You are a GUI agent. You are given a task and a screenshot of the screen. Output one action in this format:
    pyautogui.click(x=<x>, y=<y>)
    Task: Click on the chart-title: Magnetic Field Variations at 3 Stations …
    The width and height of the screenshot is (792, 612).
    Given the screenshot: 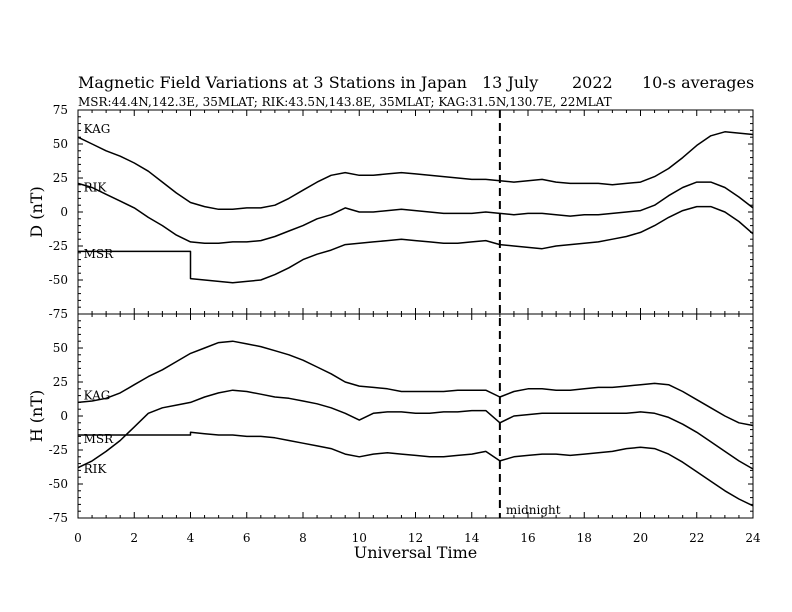 What is the action you would take?
    pyautogui.click(x=272, y=82)
    